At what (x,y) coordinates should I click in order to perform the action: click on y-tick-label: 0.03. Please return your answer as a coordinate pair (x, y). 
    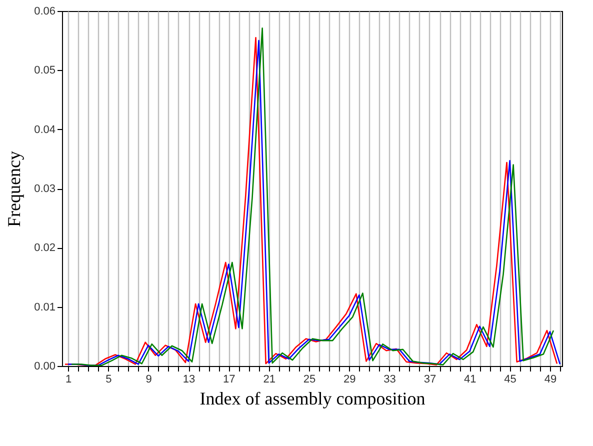
    Looking at the image, I should click on (45, 189).